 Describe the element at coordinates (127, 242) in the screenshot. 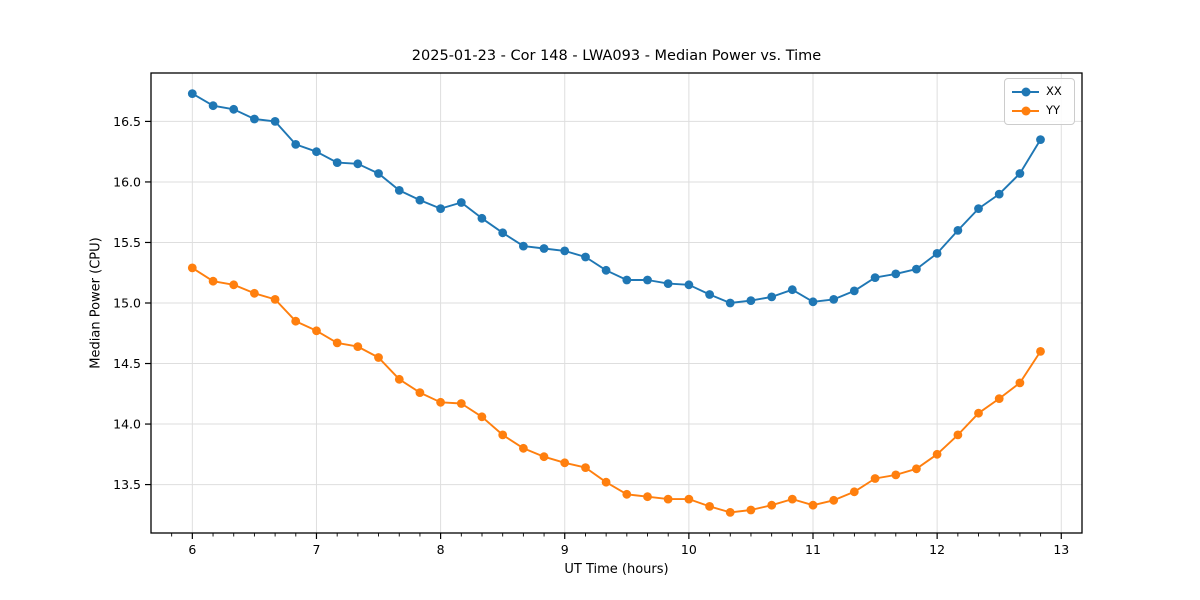

I see `svg-text: 15.5` at that location.